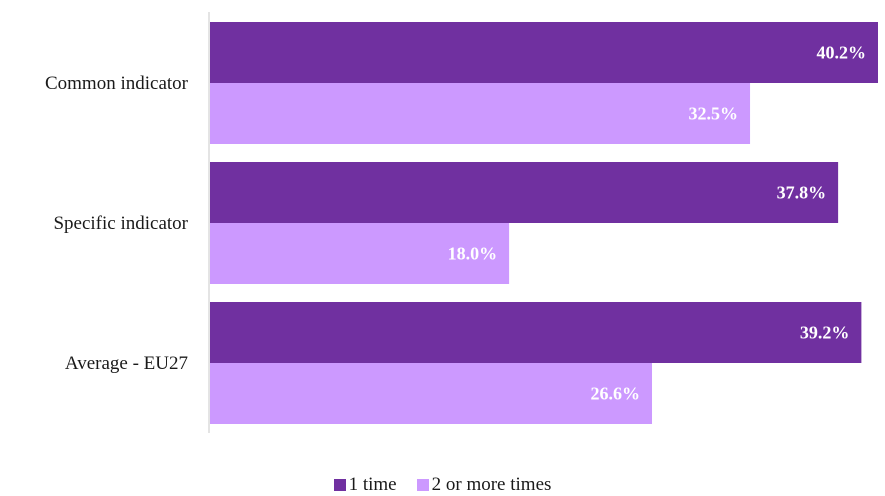 Image resolution: width=885 pixels, height=496 pixels. Describe the element at coordinates (117, 83) in the screenshot. I see `category-label: Common indicator` at that location.